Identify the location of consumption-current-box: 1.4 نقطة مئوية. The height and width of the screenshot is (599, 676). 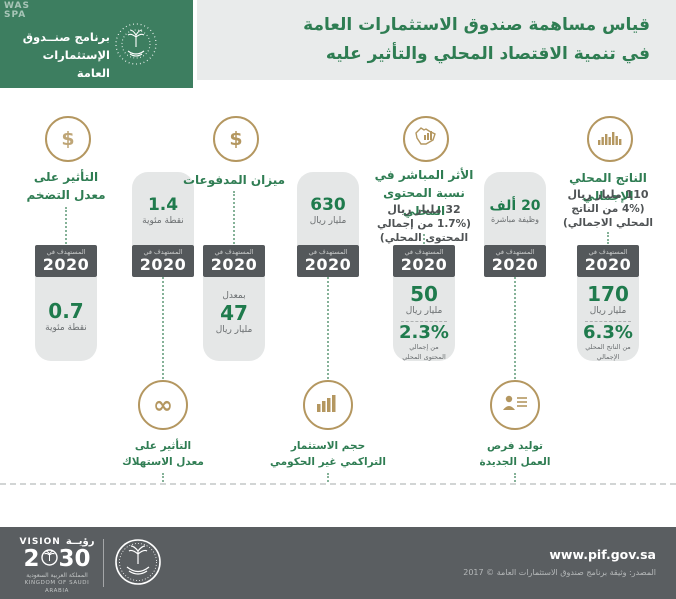
(163, 208).